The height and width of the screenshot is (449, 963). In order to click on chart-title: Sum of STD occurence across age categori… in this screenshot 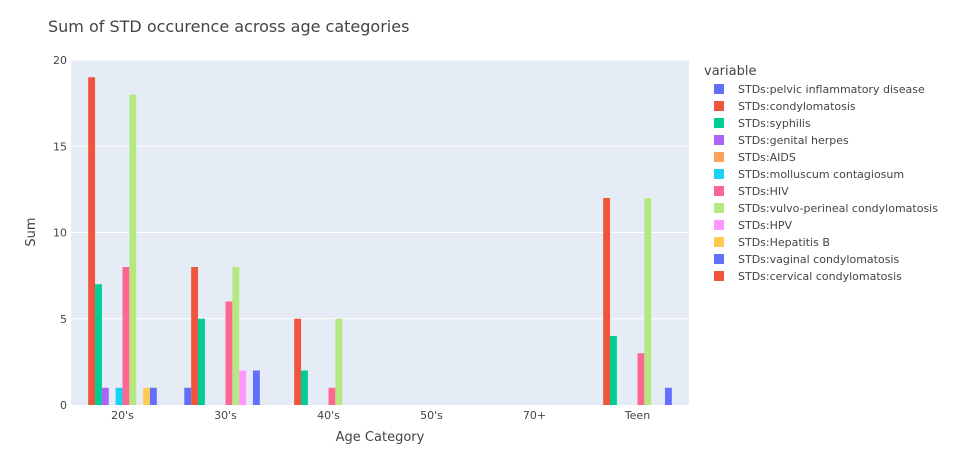, I will do `click(228, 26)`.